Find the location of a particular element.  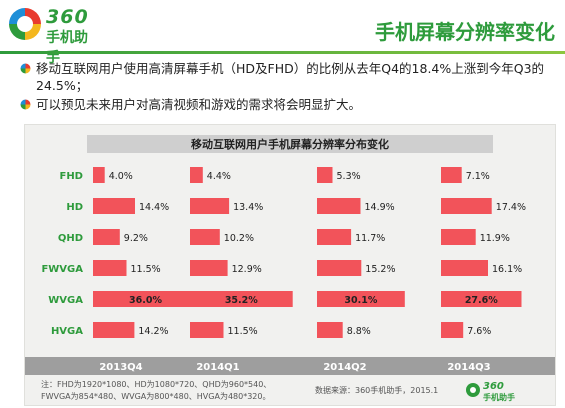

value-label-2014q3-hd: 17.4% is located at coordinates (511, 207).